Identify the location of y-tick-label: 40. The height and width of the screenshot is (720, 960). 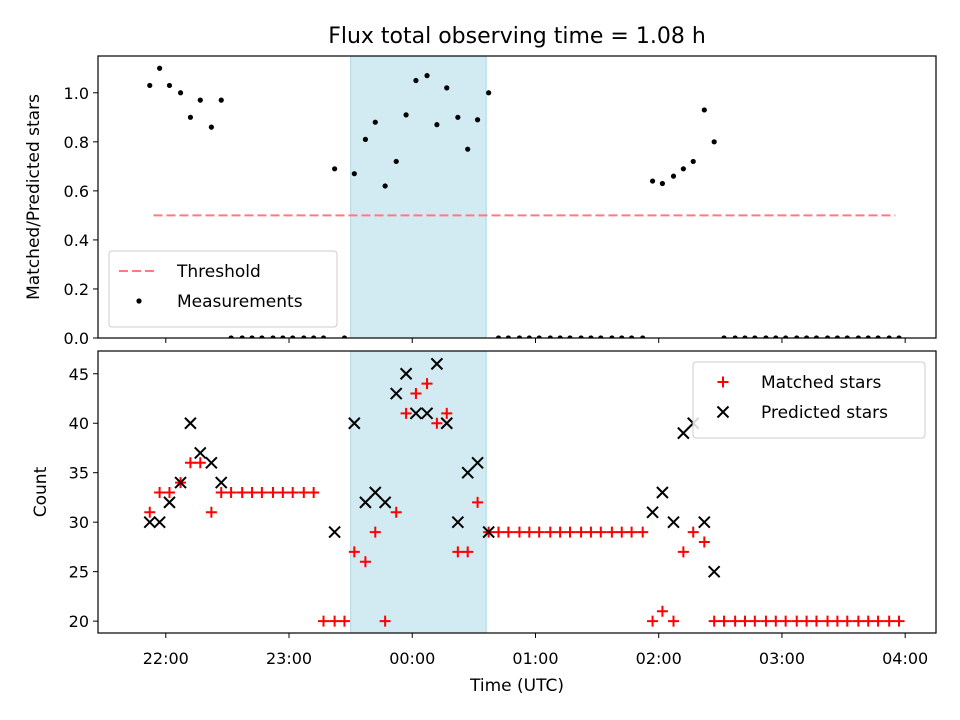
(79, 423).